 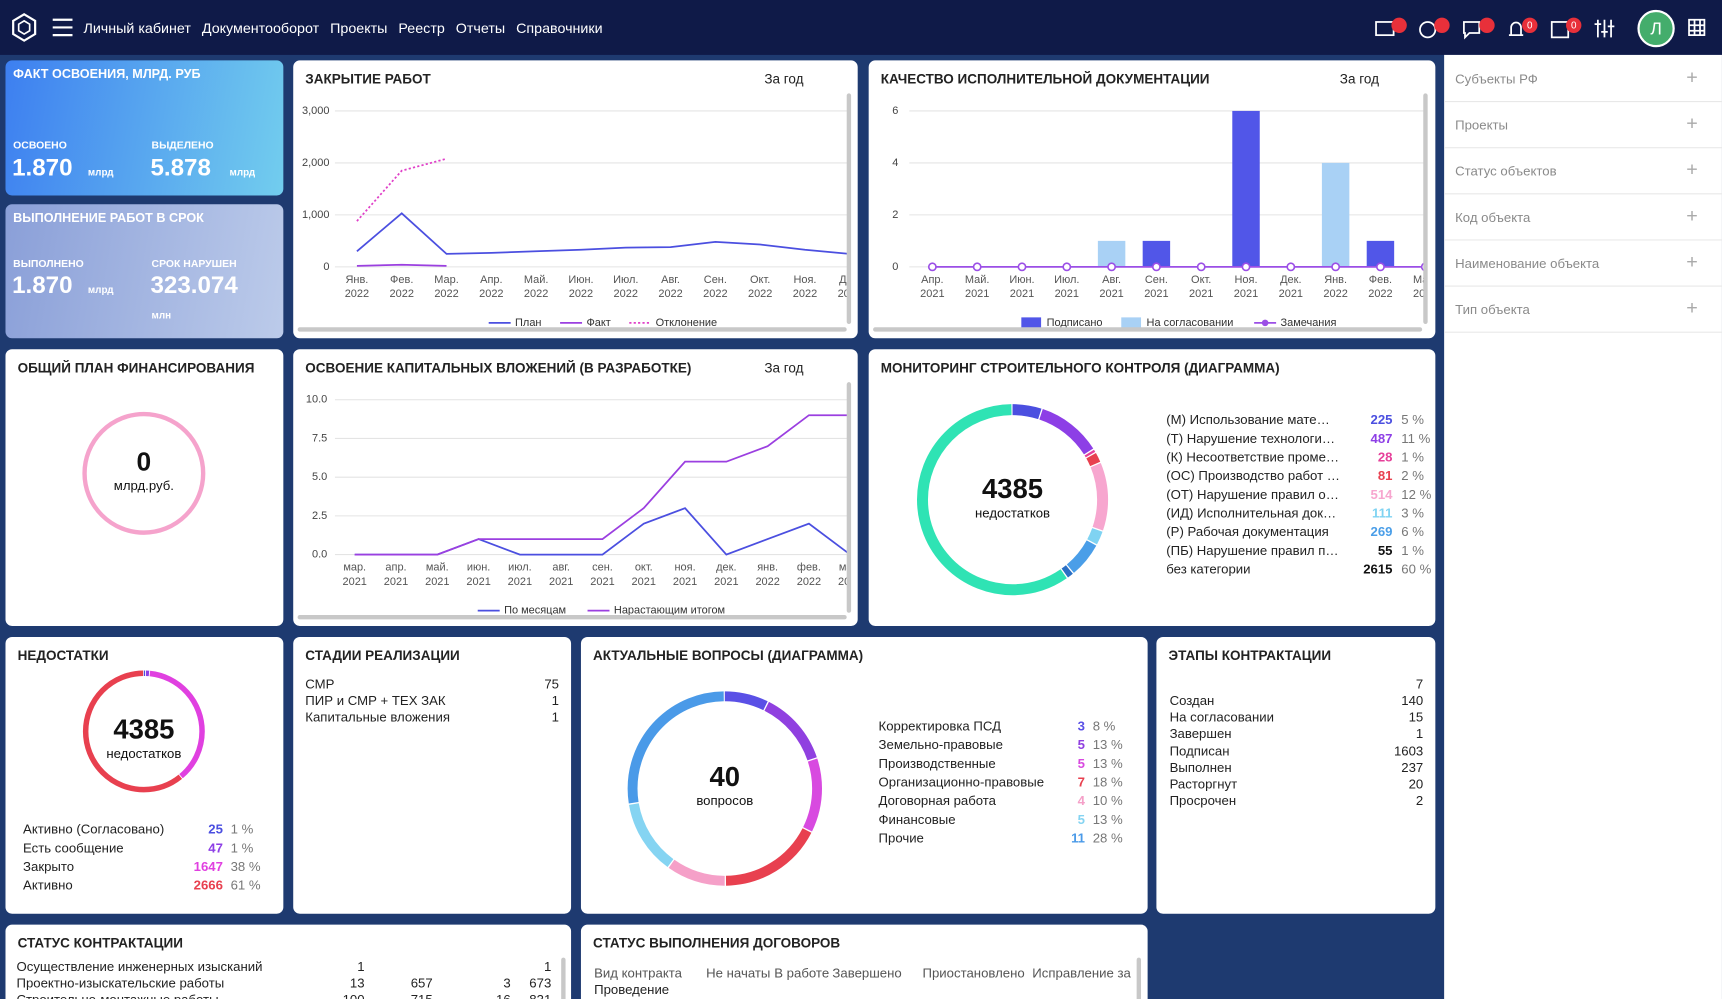 What do you see at coordinates (1583, 125) in the screenshot?
I see `filter-row: Проекты +` at bounding box center [1583, 125].